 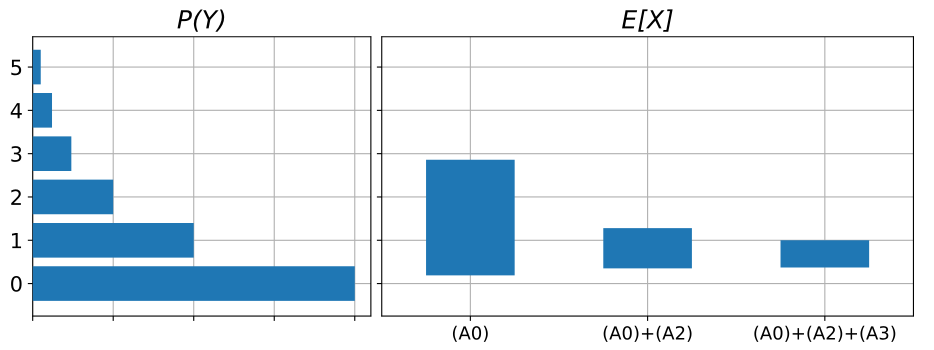 I want to click on y-tick-label: 0, so click(x=16, y=284).